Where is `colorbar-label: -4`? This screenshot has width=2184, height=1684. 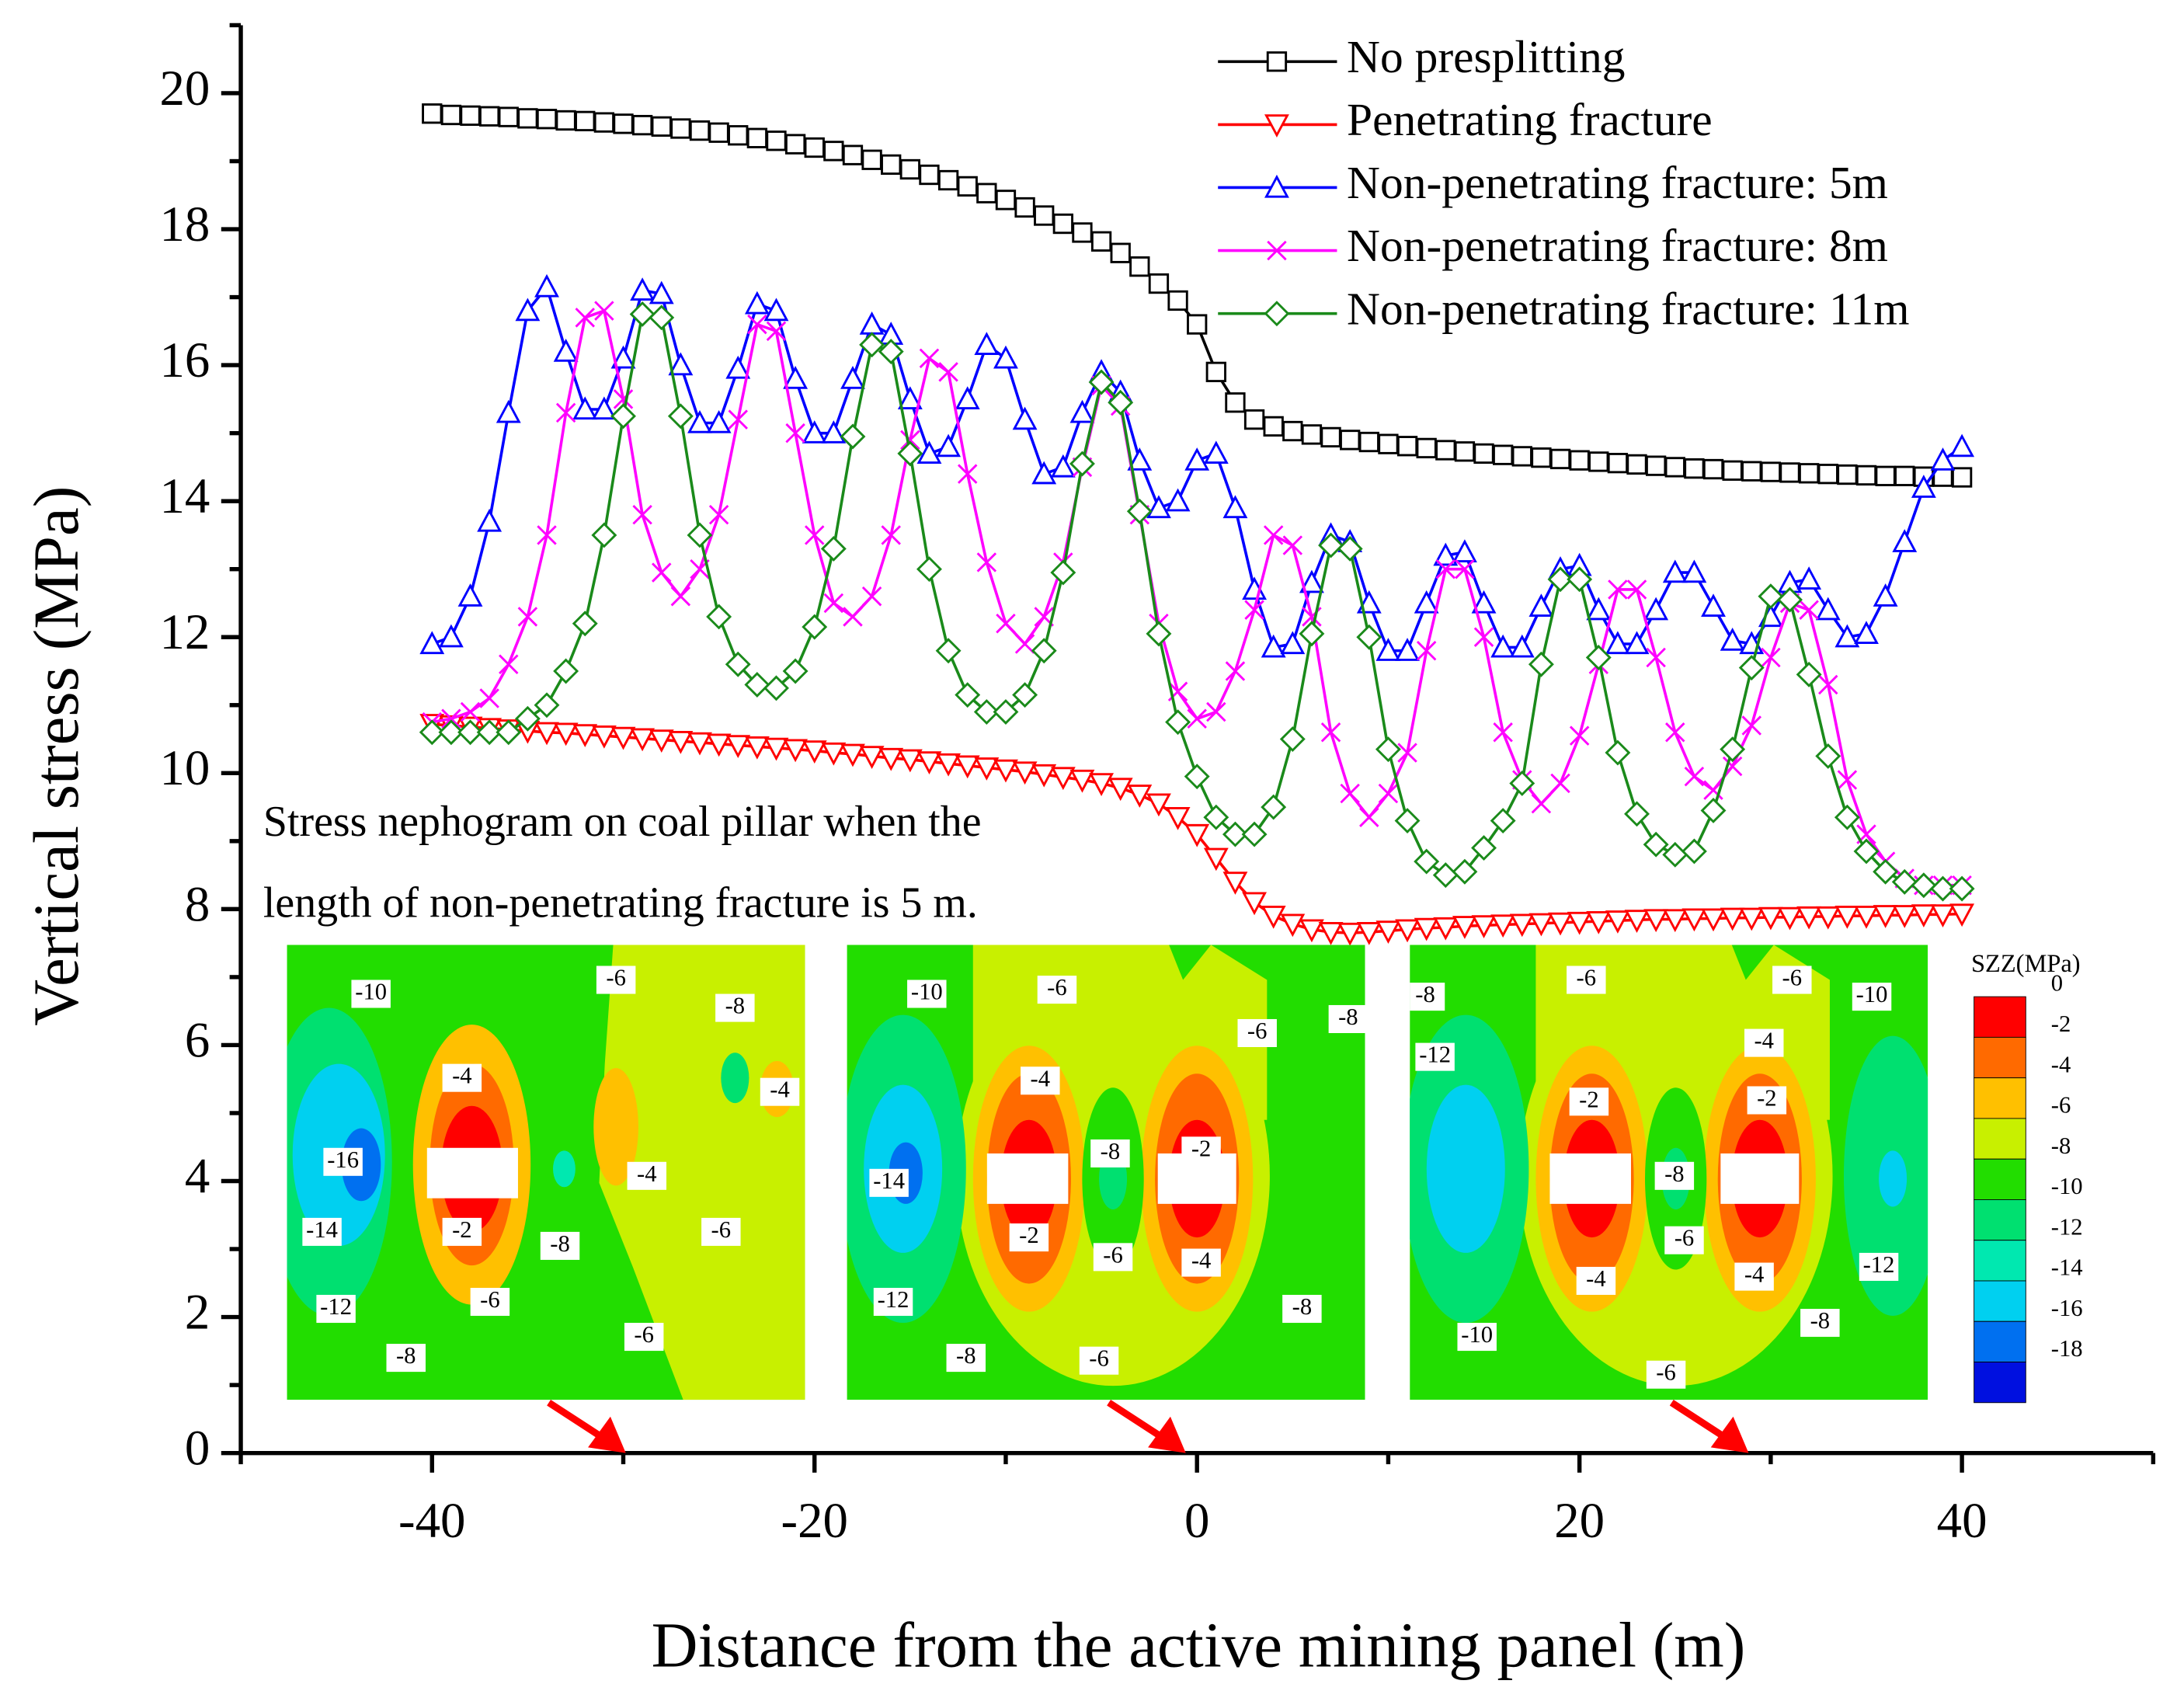
colorbar-label: -4 is located at coordinates (2061, 1064).